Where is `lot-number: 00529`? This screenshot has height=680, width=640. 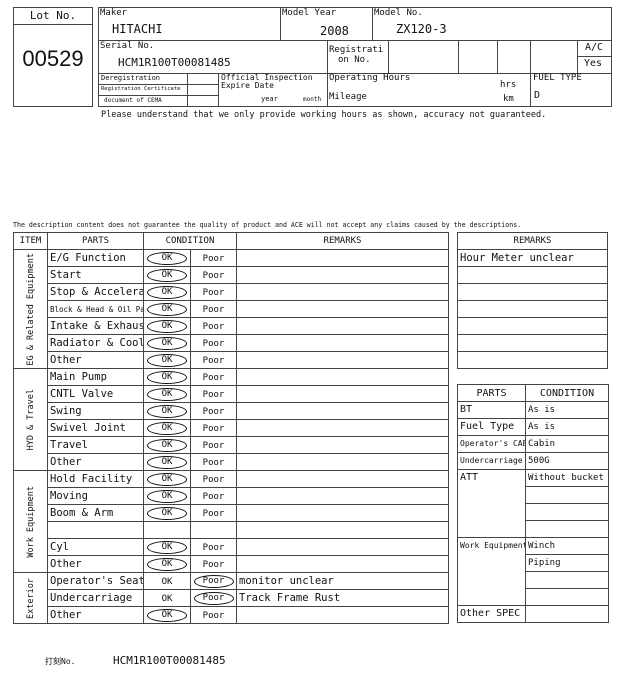
lot-number: 00529 is located at coordinates (53, 58).